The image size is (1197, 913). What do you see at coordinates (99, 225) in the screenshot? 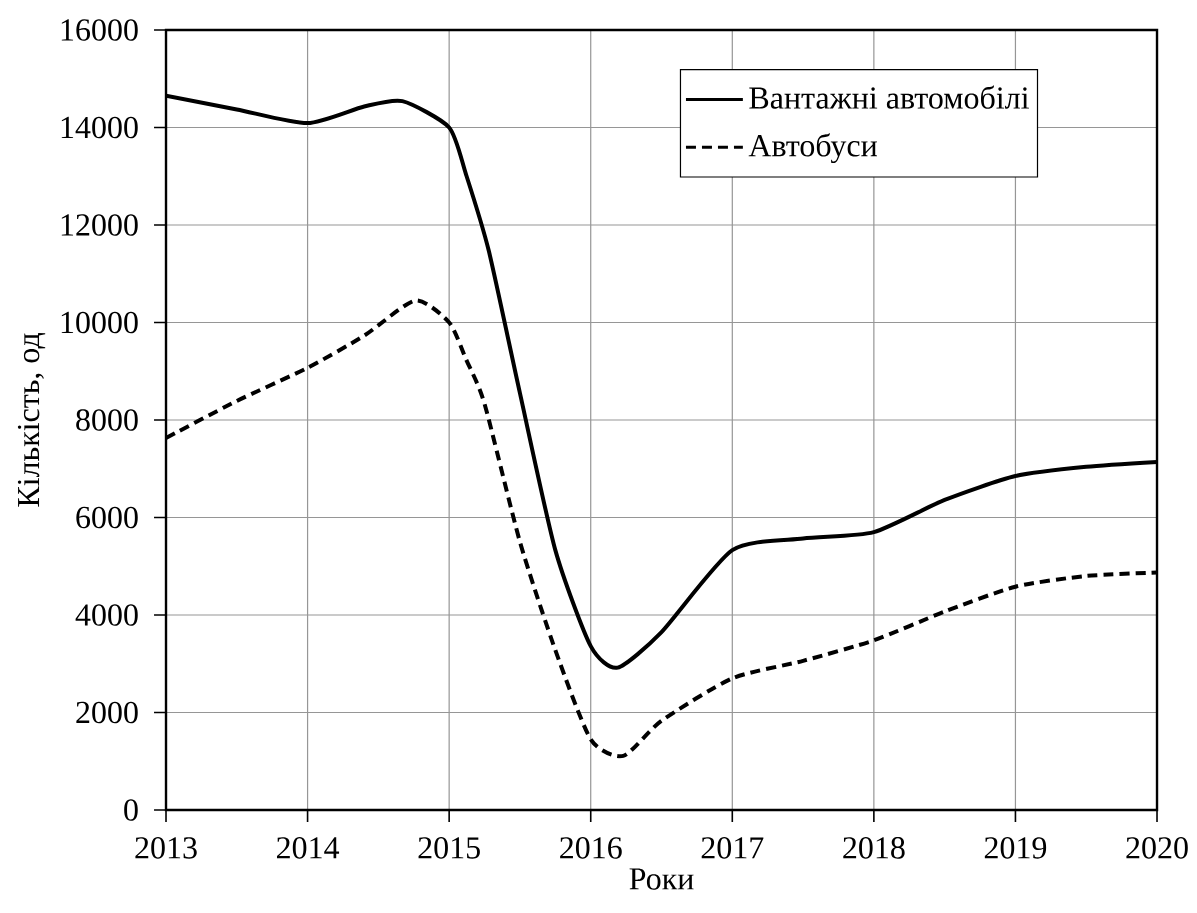
I see `y-tick-label: 12000` at bounding box center [99, 225].